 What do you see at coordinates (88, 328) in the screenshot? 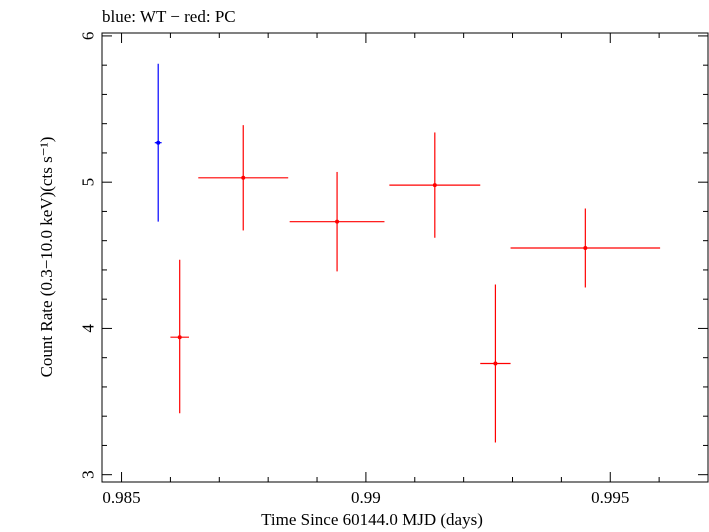
I see `y-tick-label: 4` at bounding box center [88, 328].